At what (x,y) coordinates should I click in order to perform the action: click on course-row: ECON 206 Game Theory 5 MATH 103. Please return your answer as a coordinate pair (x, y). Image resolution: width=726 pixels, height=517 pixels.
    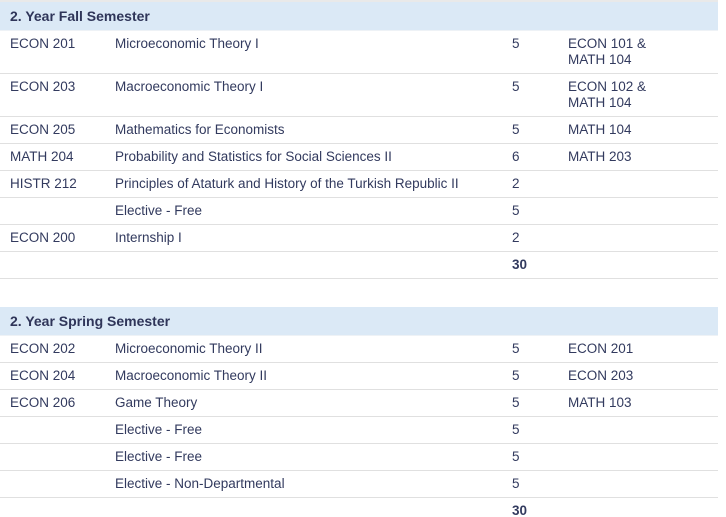
    Looking at the image, I should click on (359, 403).